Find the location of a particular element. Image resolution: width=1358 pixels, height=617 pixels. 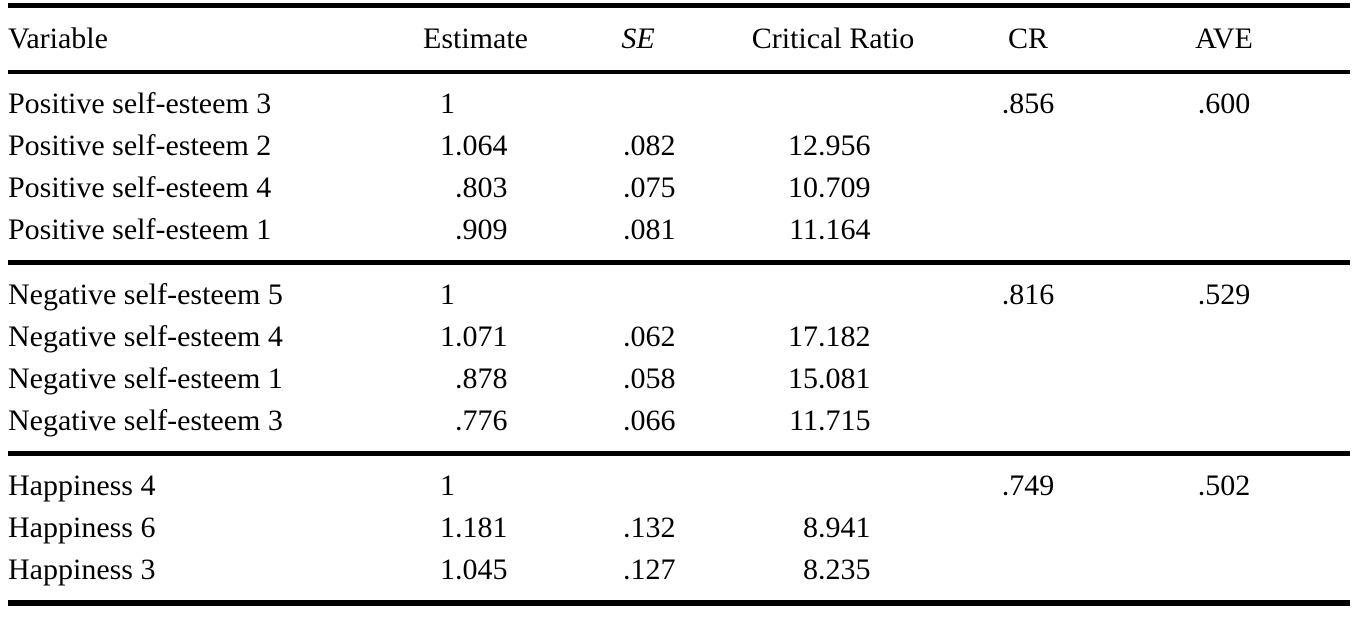

cell-critical-ratio: 12.956 is located at coordinates (833, 146).